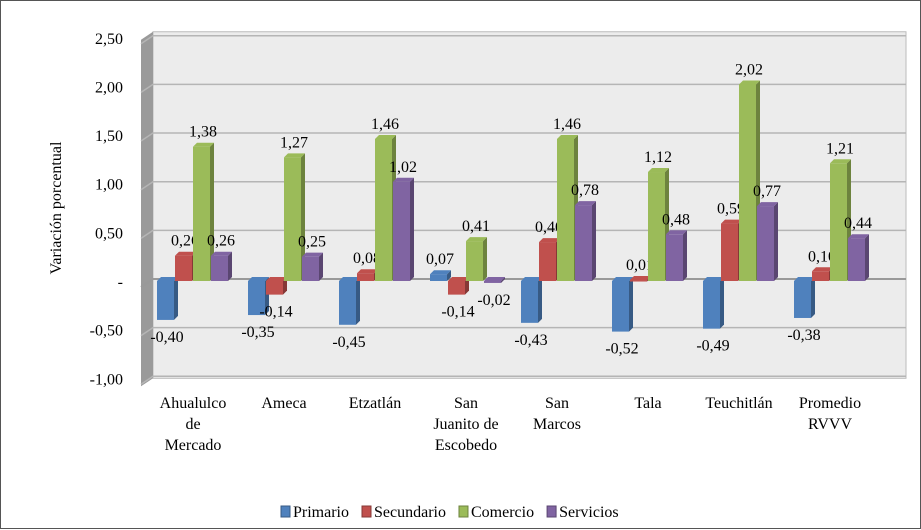  I want to click on x-tick-label: Promedio, so click(830, 403).